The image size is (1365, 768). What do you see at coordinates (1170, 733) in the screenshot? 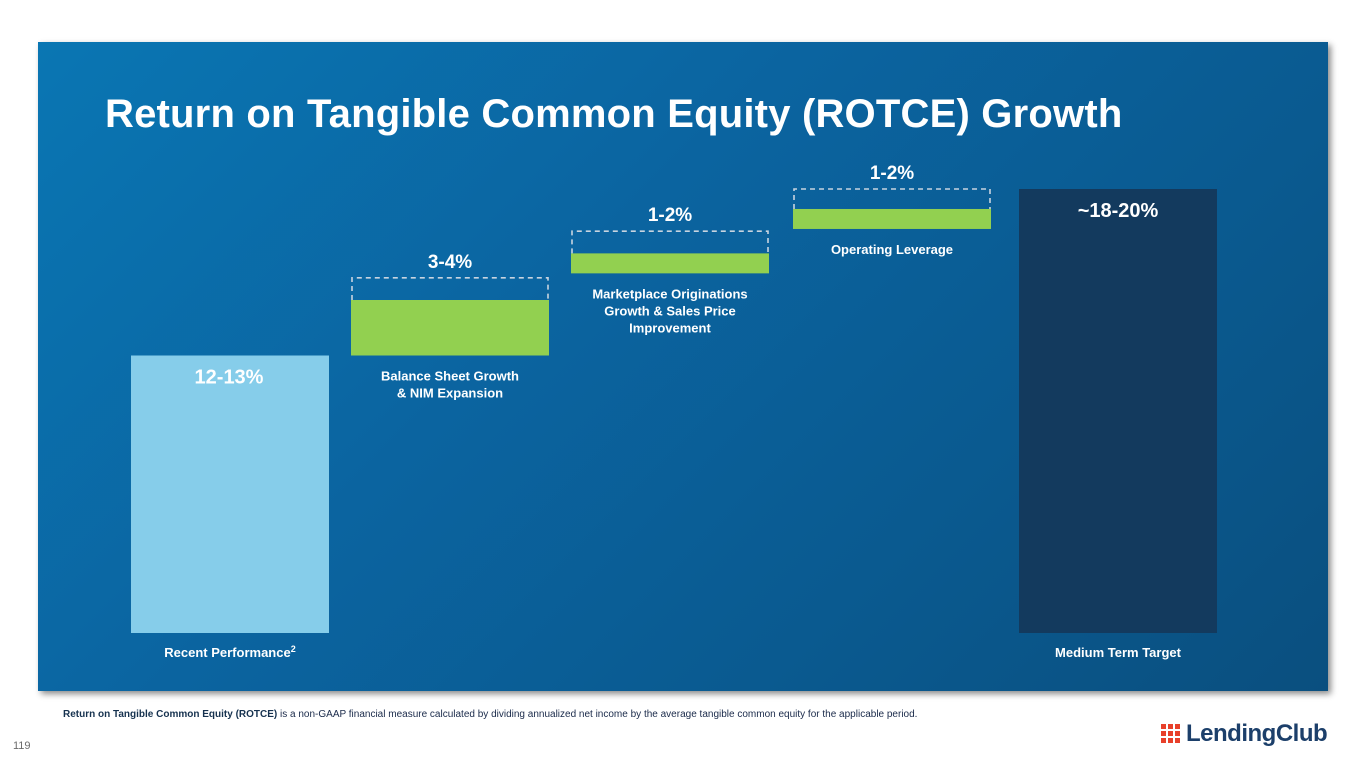
I see `lendingclub-grid-logo-icon` at bounding box center [1170, 733].